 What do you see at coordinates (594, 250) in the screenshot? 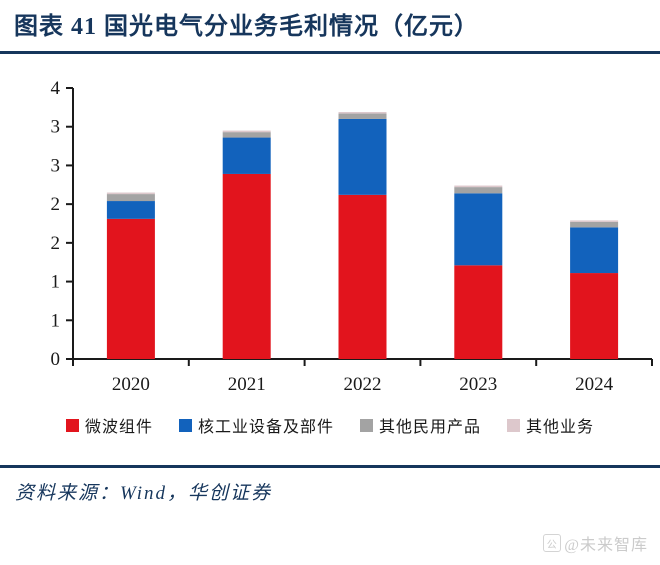
I see `bar-segment-核工业设备及部件-2024` at bounding box center [594, 250].